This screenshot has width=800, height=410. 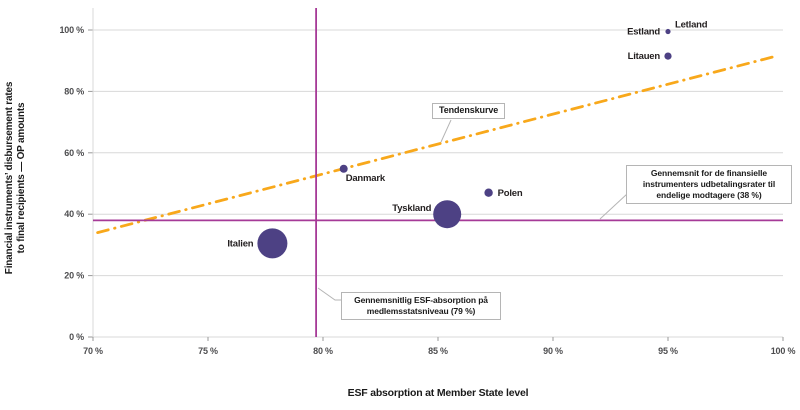 What do you see at coordinates (323, 351) in the screenshot?
I see `x-tick-label: 80 %` at bounding box center [323, 351].